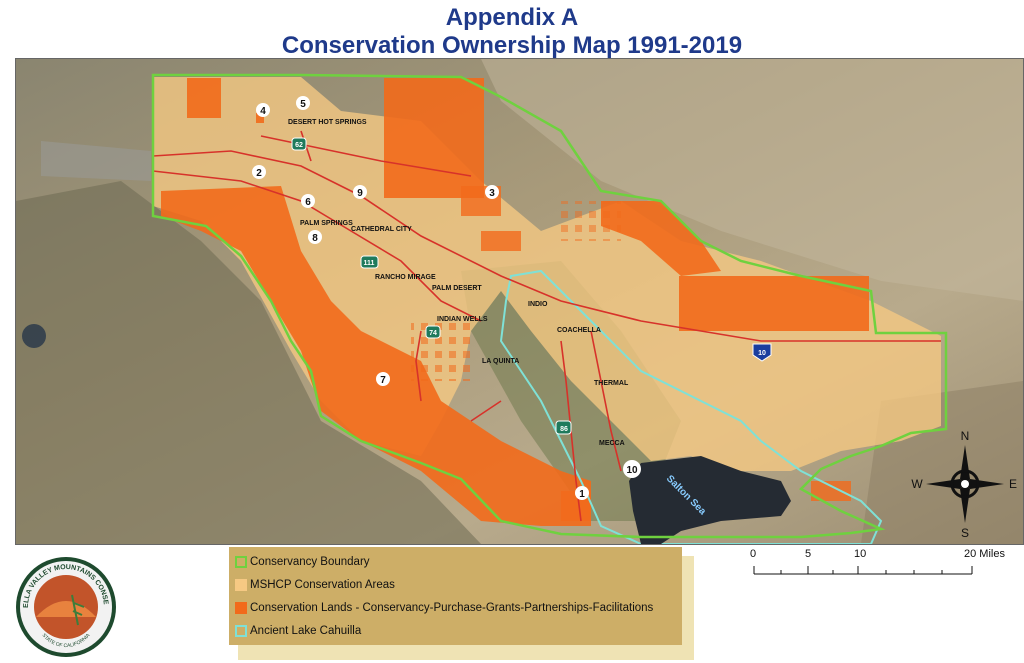 Image resolution: width=1024 pixels, height=663 pixels. I want to click on svg-text: 86, so click(564, 429).